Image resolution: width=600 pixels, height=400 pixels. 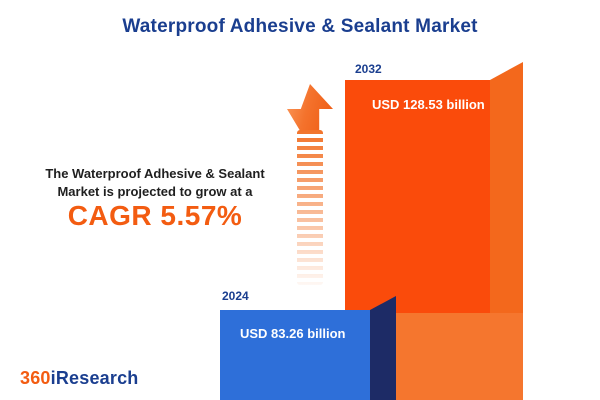 I want to click on description-line-1: The Waterproof Adhesive & Sealant, so click(x=155, y=173).